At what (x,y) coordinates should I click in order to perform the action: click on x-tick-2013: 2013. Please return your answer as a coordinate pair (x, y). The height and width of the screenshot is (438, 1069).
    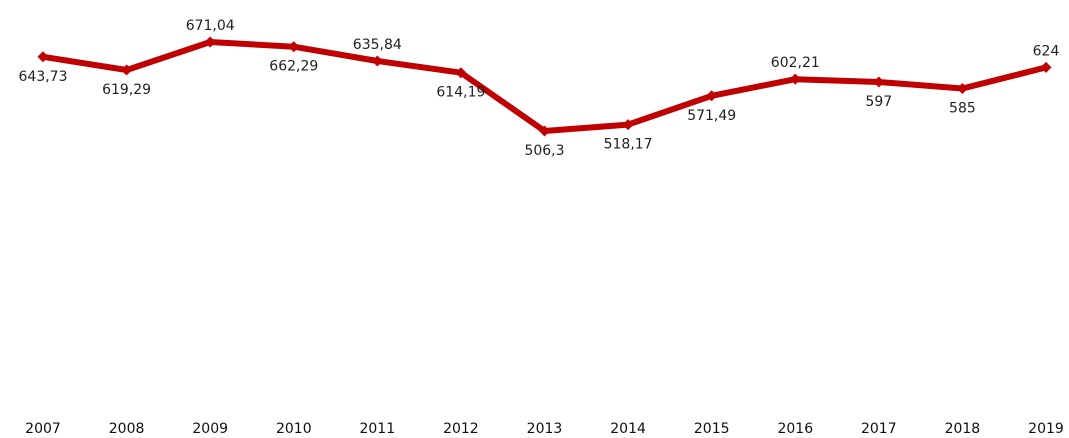
    Looking at the image, I should click on (545, 429).